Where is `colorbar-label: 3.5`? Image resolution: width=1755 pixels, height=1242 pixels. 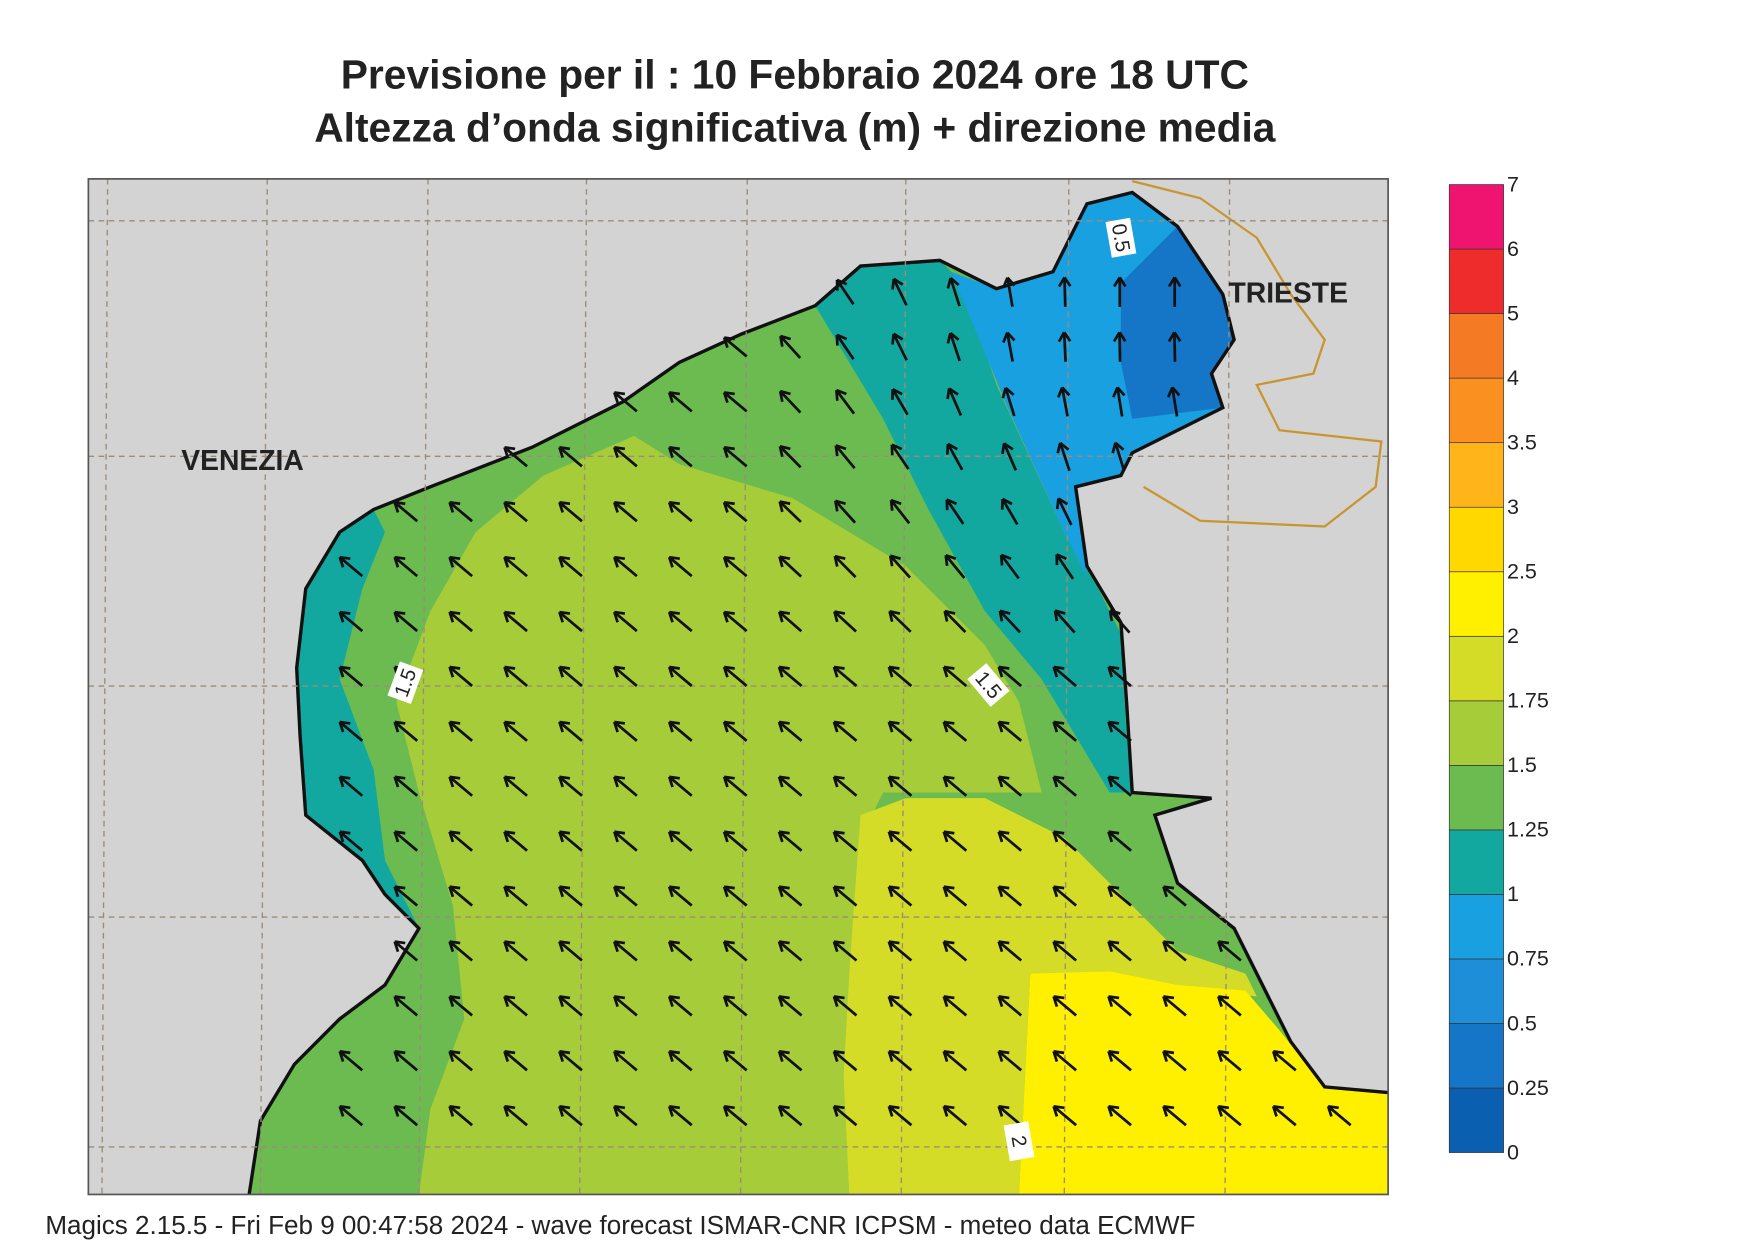 colorbar-label: 3.5 is located at coordinates (1522, 442).